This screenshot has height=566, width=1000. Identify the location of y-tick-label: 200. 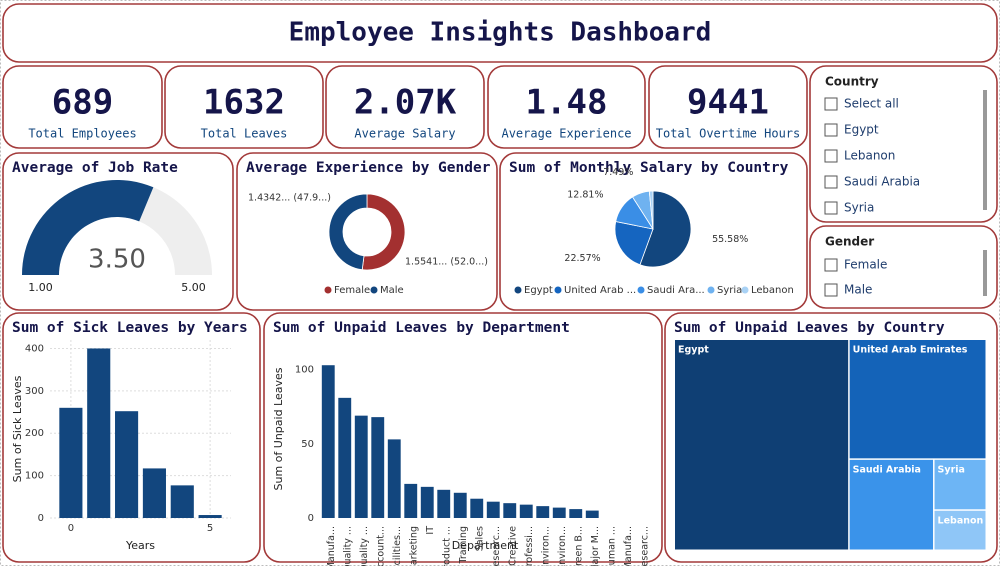
(34, 433).